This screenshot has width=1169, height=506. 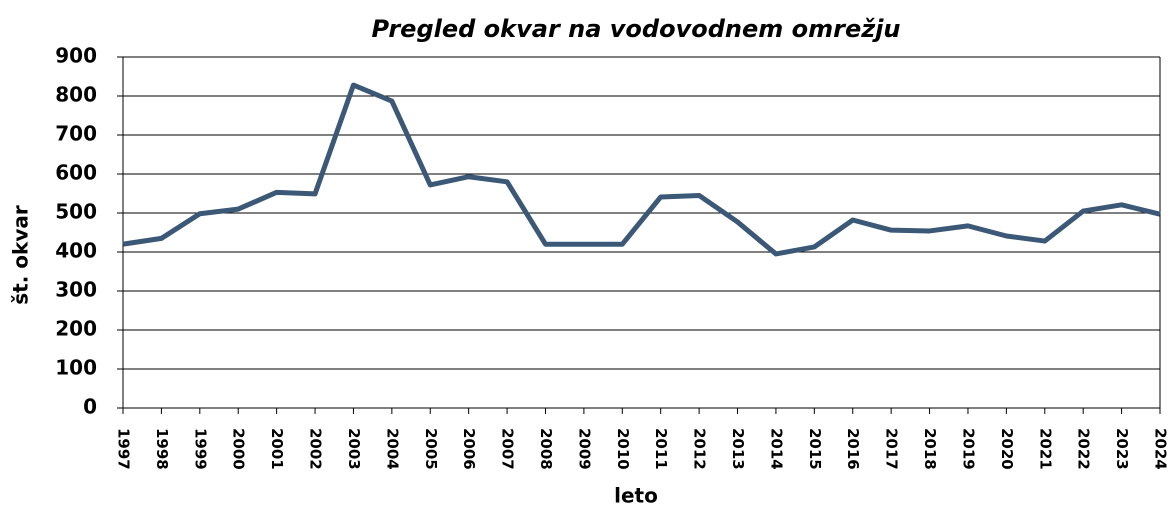 I want to click on y-tick-label: 600, so click(x=76, y=173).